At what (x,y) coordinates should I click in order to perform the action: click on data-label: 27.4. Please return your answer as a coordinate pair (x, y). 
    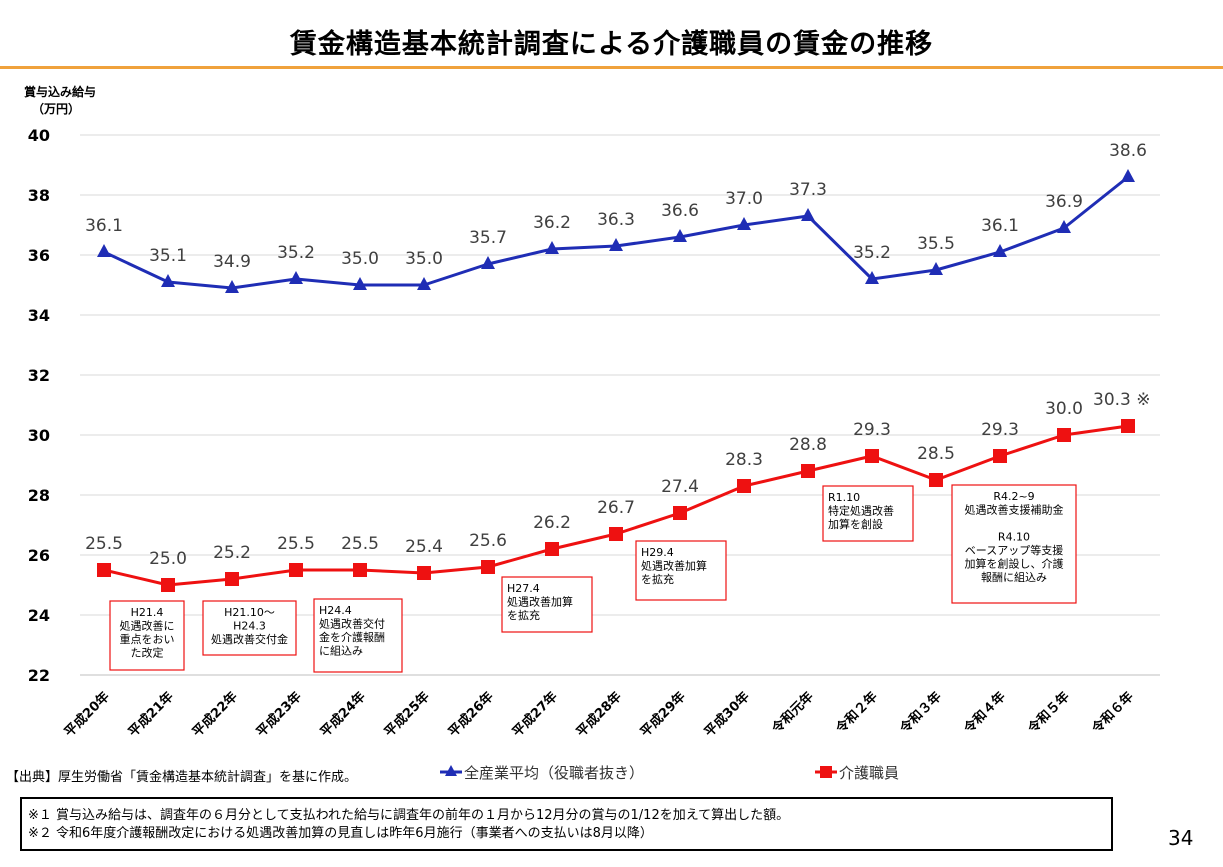
    Looking at the image, I should click on (680, 487).